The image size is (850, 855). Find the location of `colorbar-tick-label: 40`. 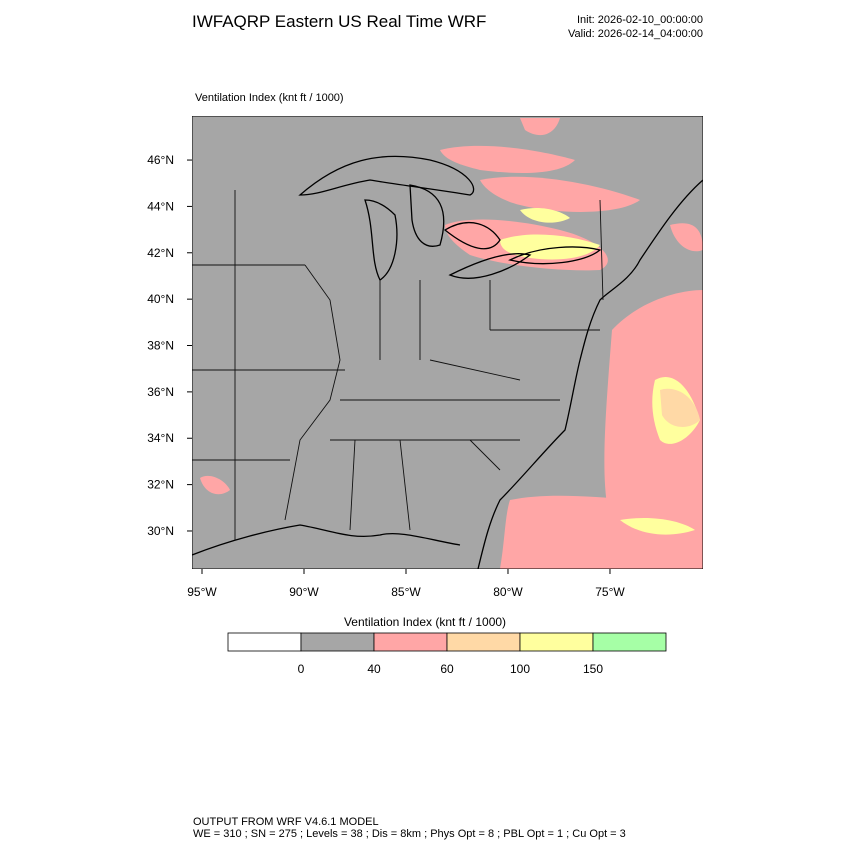

colorbar-tick-label: 40 is located at coordinates (374, 669).